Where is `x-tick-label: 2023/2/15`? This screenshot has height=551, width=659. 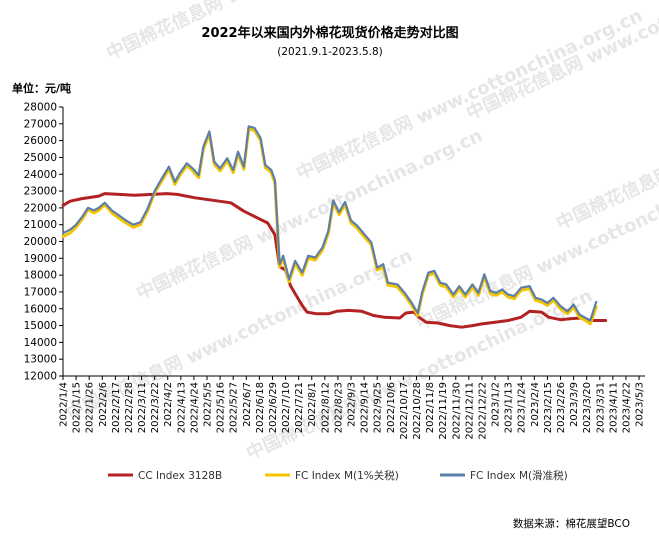
x-tick-label: 2023/2/15 is located at coordinates (548, 407).